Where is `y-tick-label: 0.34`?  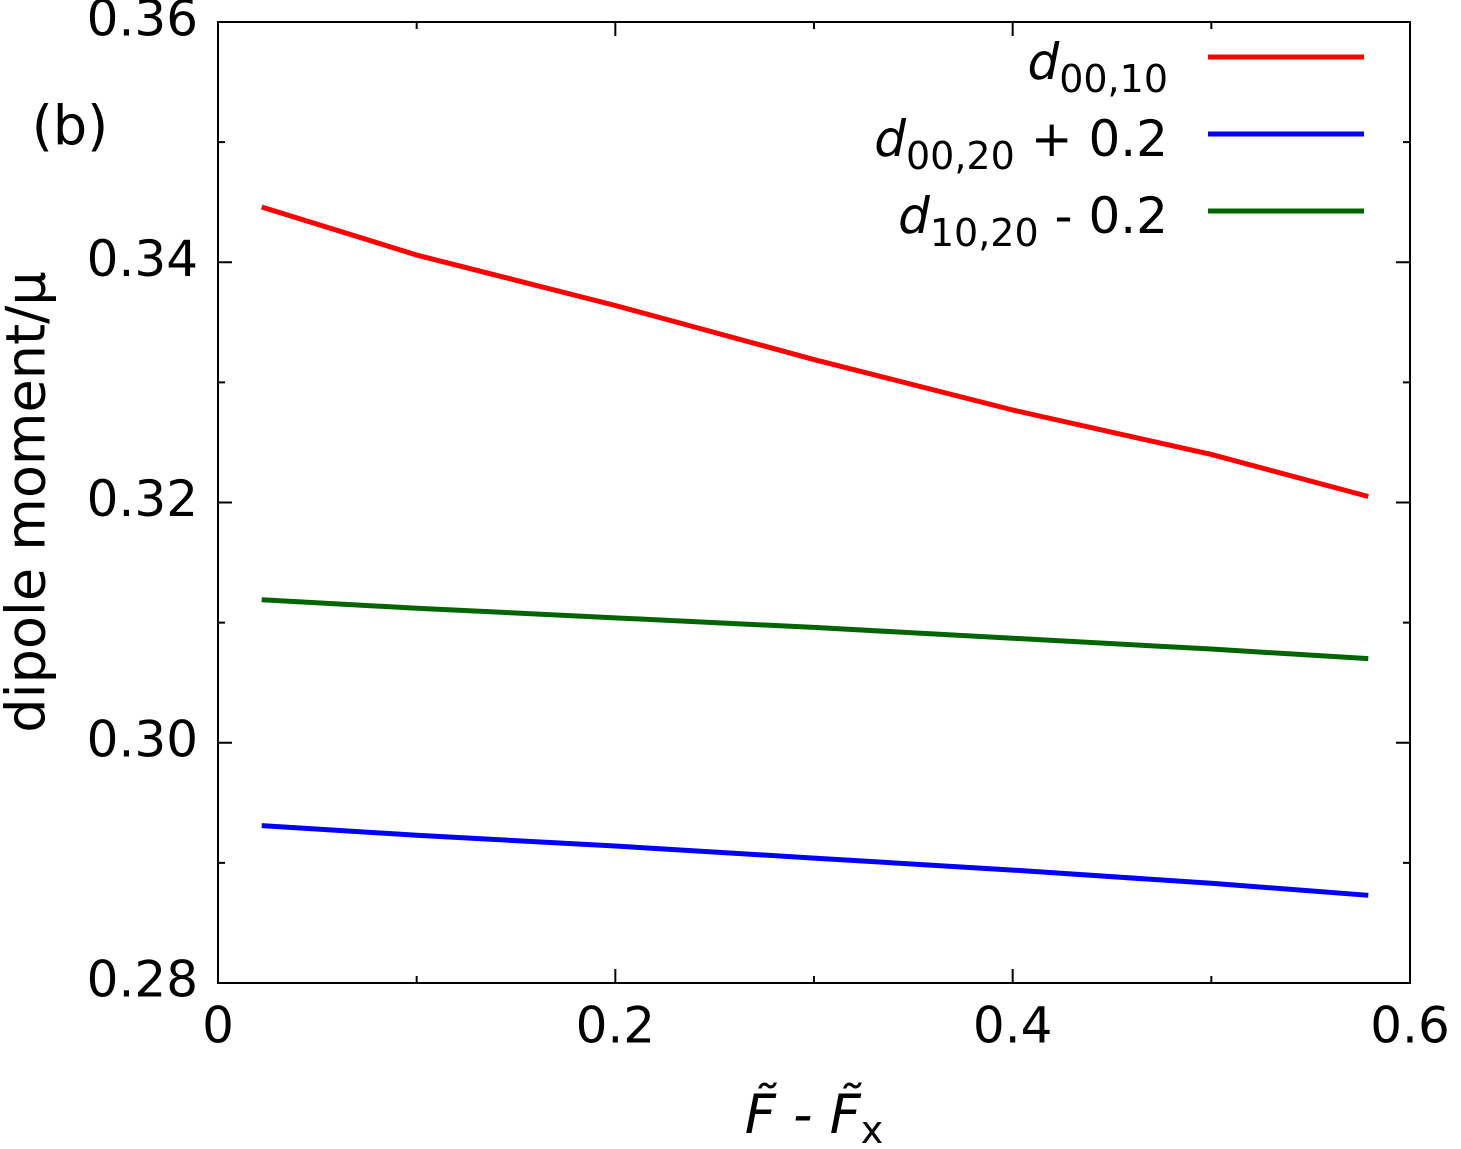
y-tick-label: 0.34 is located at coordinates (142, 259).